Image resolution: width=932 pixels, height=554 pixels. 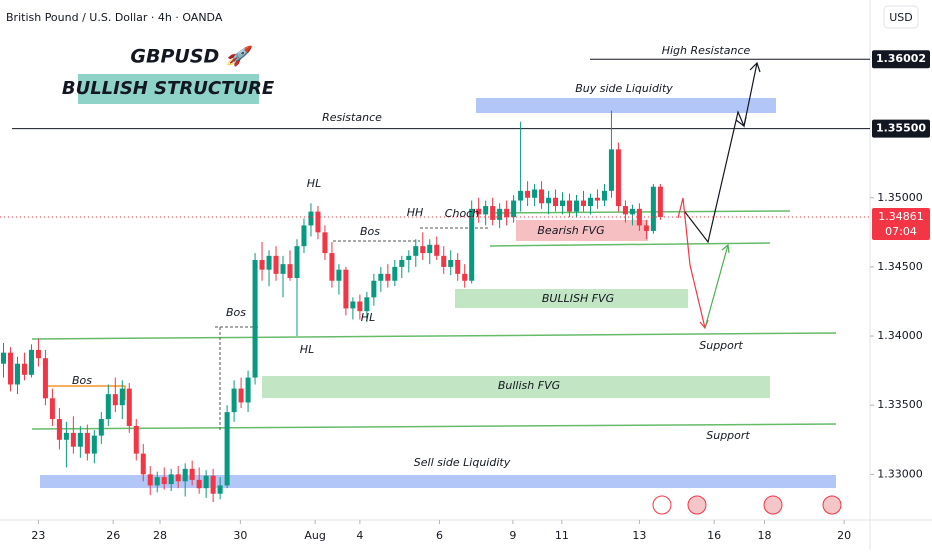 What do you see at coordinates (562, 535) in the screenshot?
I see `x-tick-label: 11` at bounding box center [562, 535].